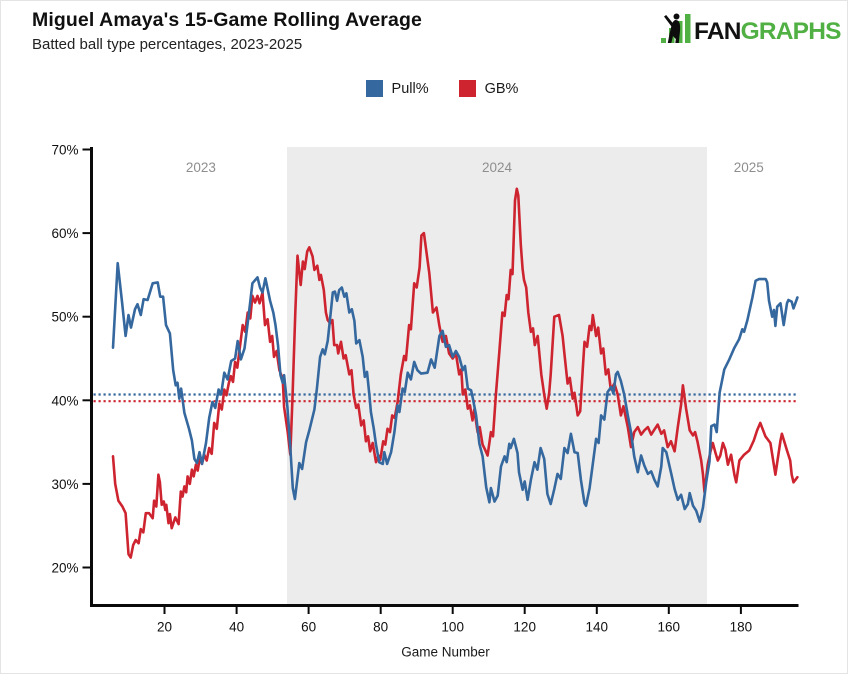 The height and width of the screenshot is (674, 848). Describe the element at coordinates (669, 627) in the screenshot. I see `x-tick-label: 160` at that location.